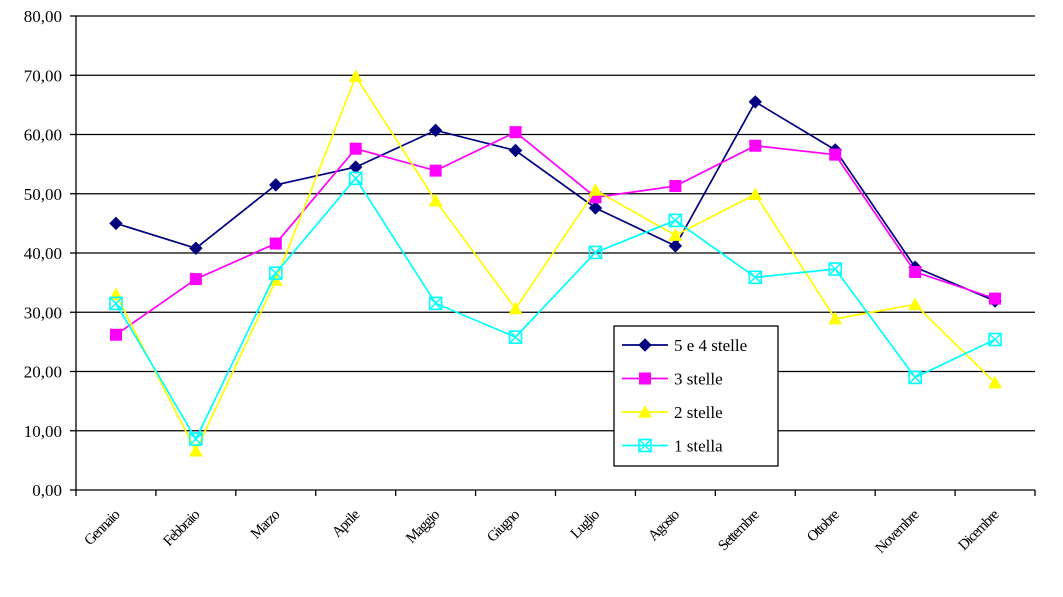  I want to click on legend-item: 2 stelle, so click(672, 412).